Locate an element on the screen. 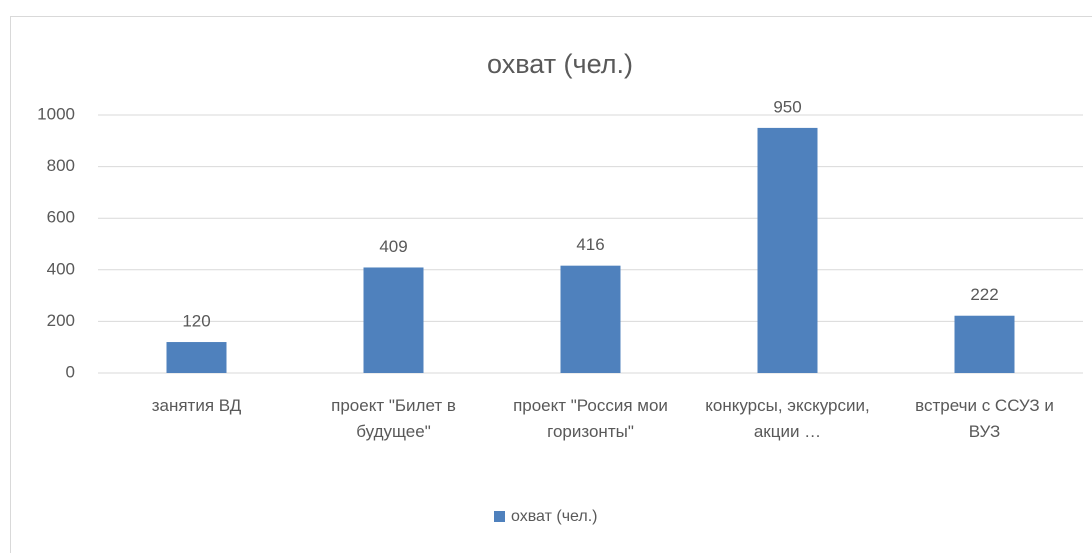  value-label: 409 is located at coordinates (393, 246).